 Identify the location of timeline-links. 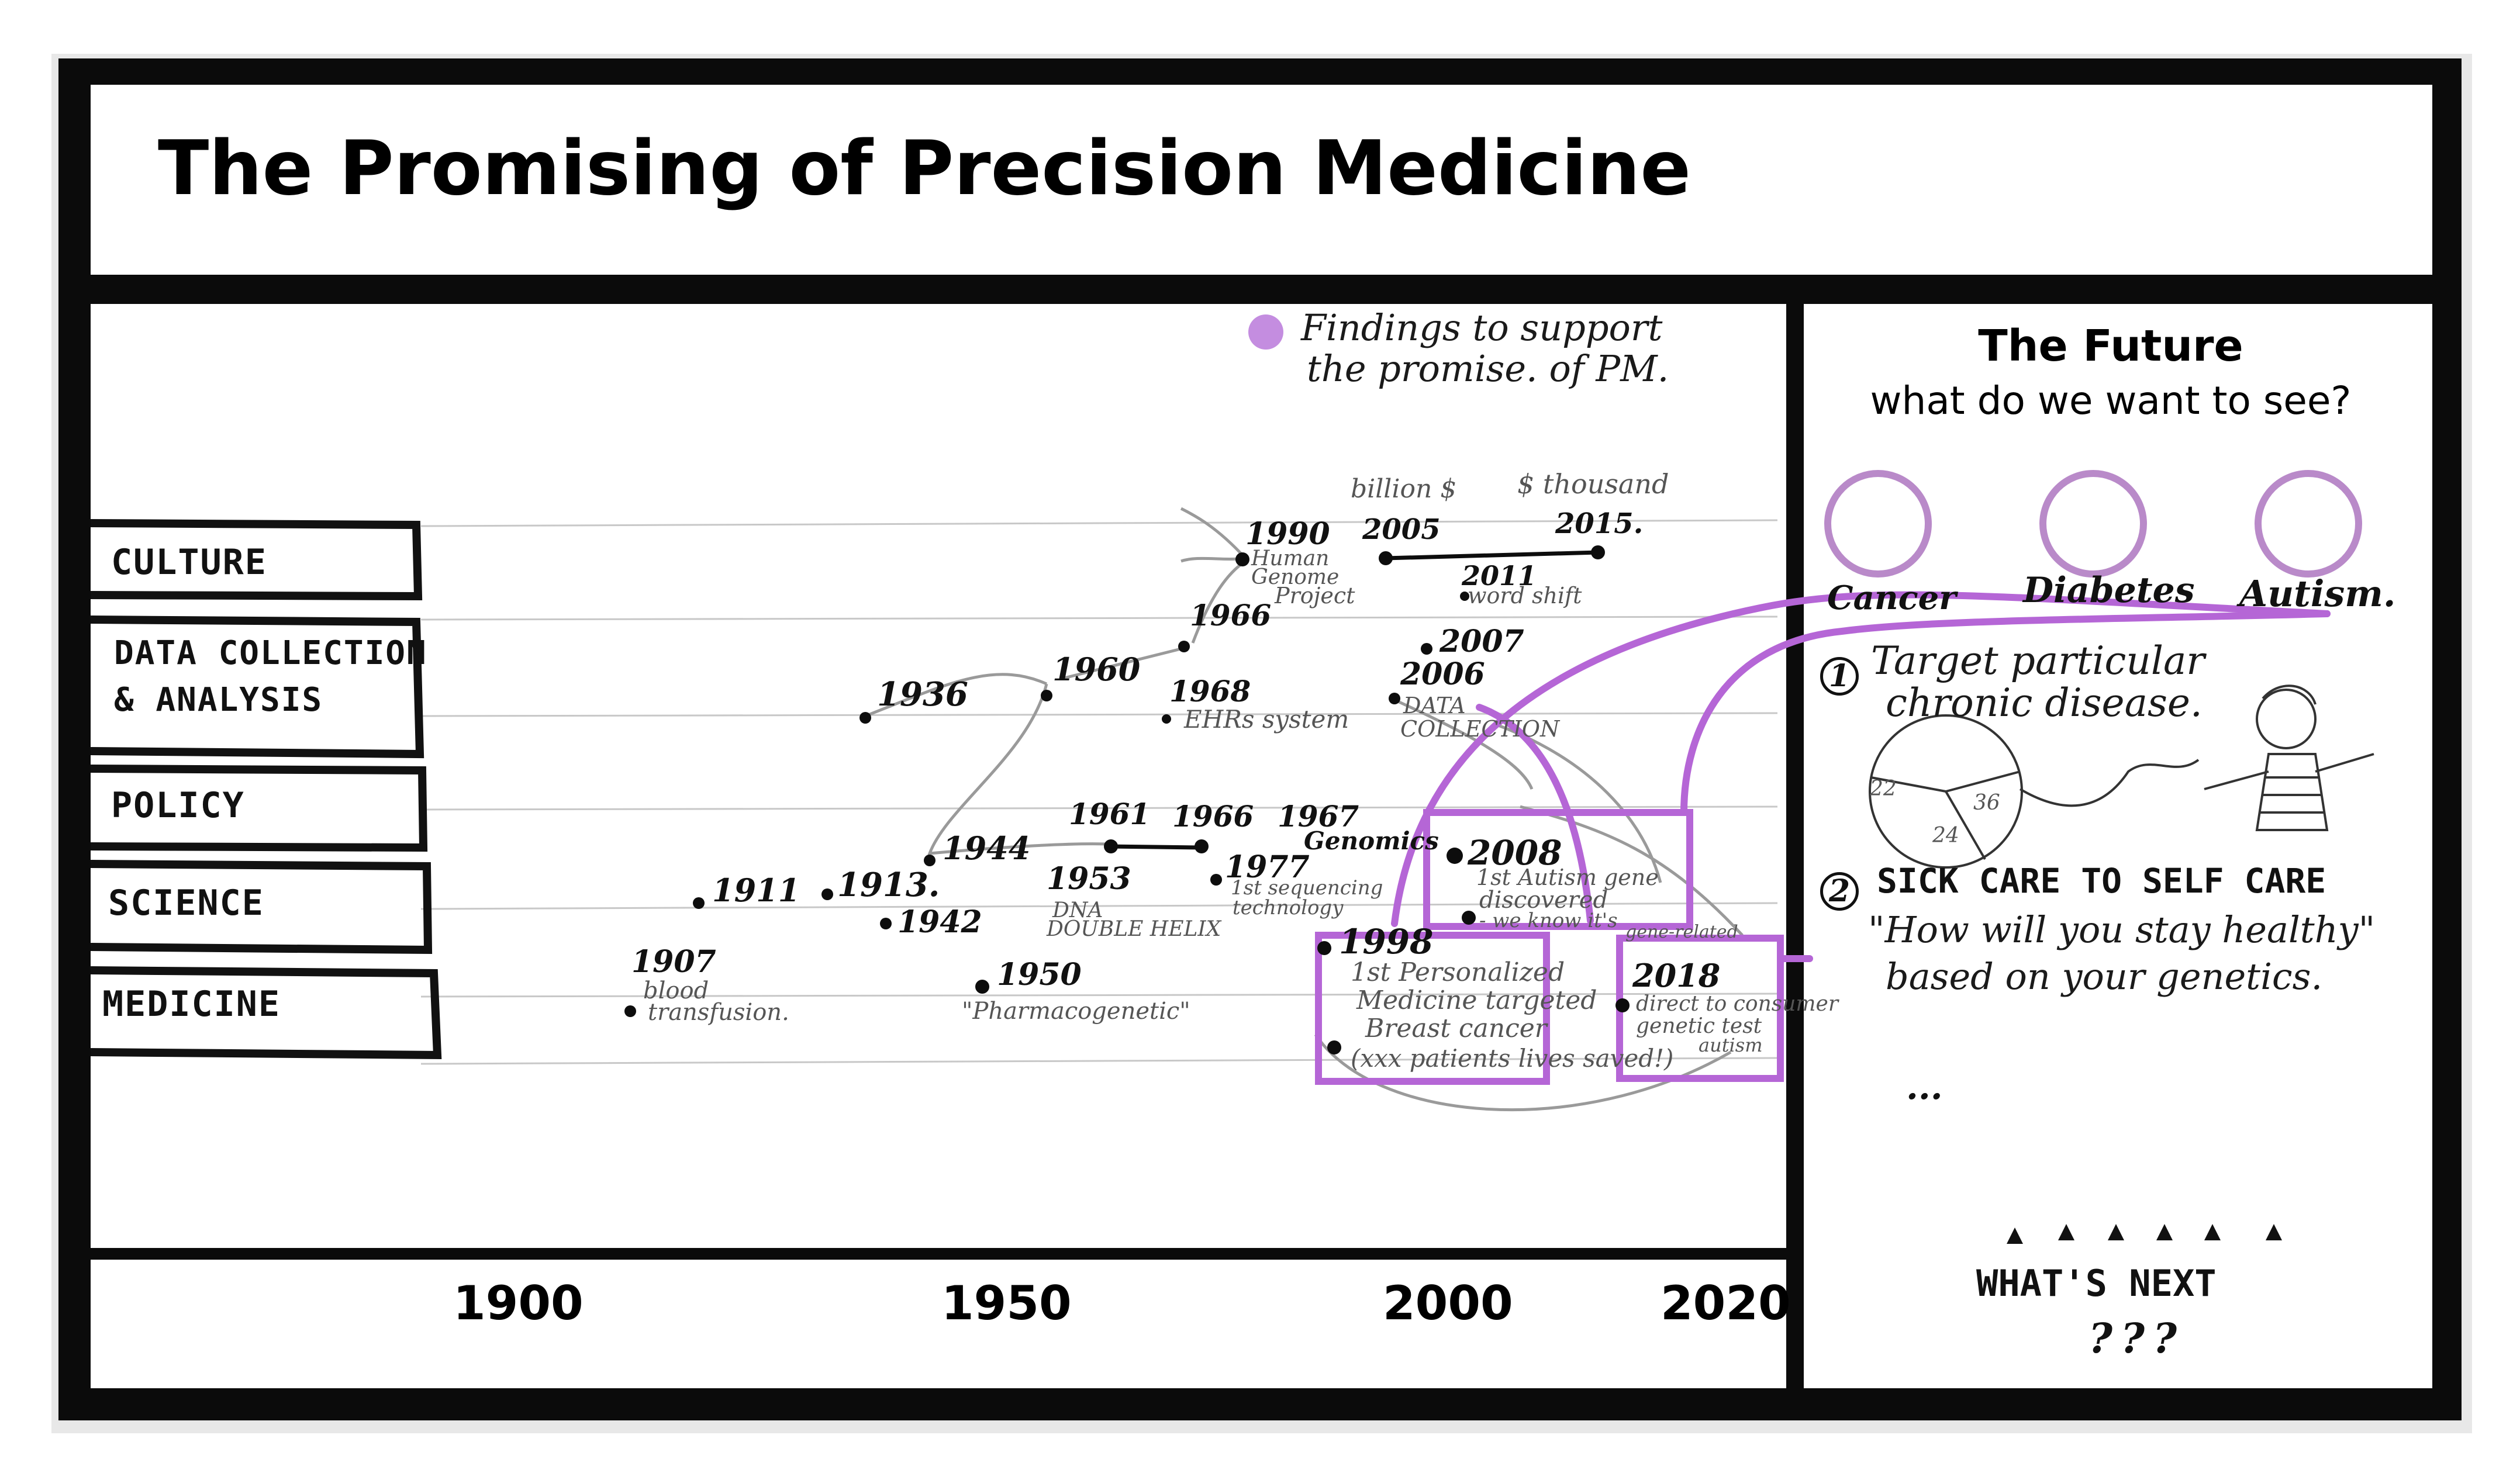
(1354, 700).